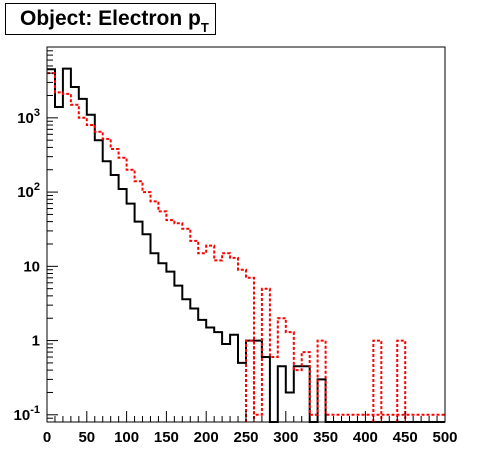 The width and height of the screenshot is (496, 472). What do you see at coordinates (444, 437) in the screenshot?
I see `x-tick-label: 500` at bounding box center [444, 437].